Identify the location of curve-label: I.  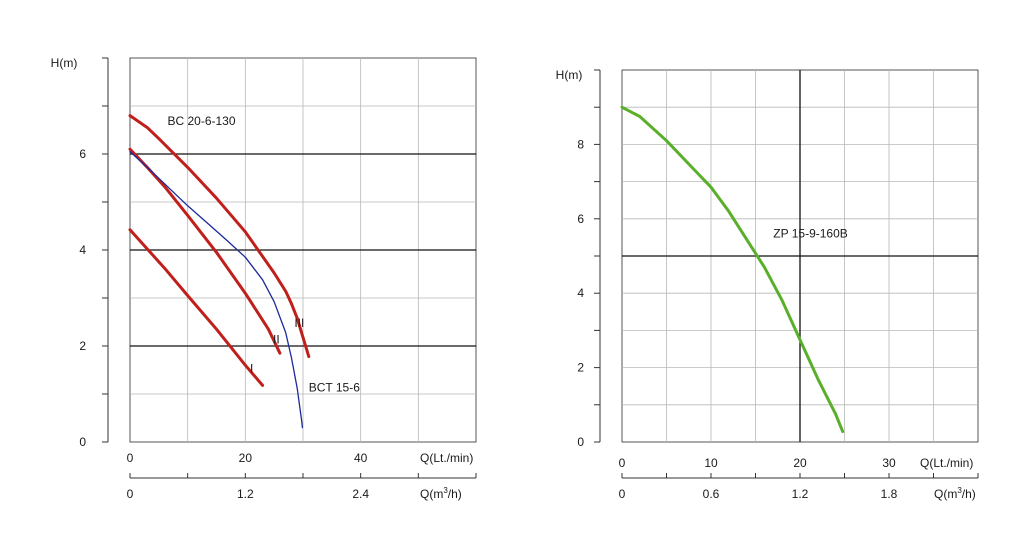
(251, 368).